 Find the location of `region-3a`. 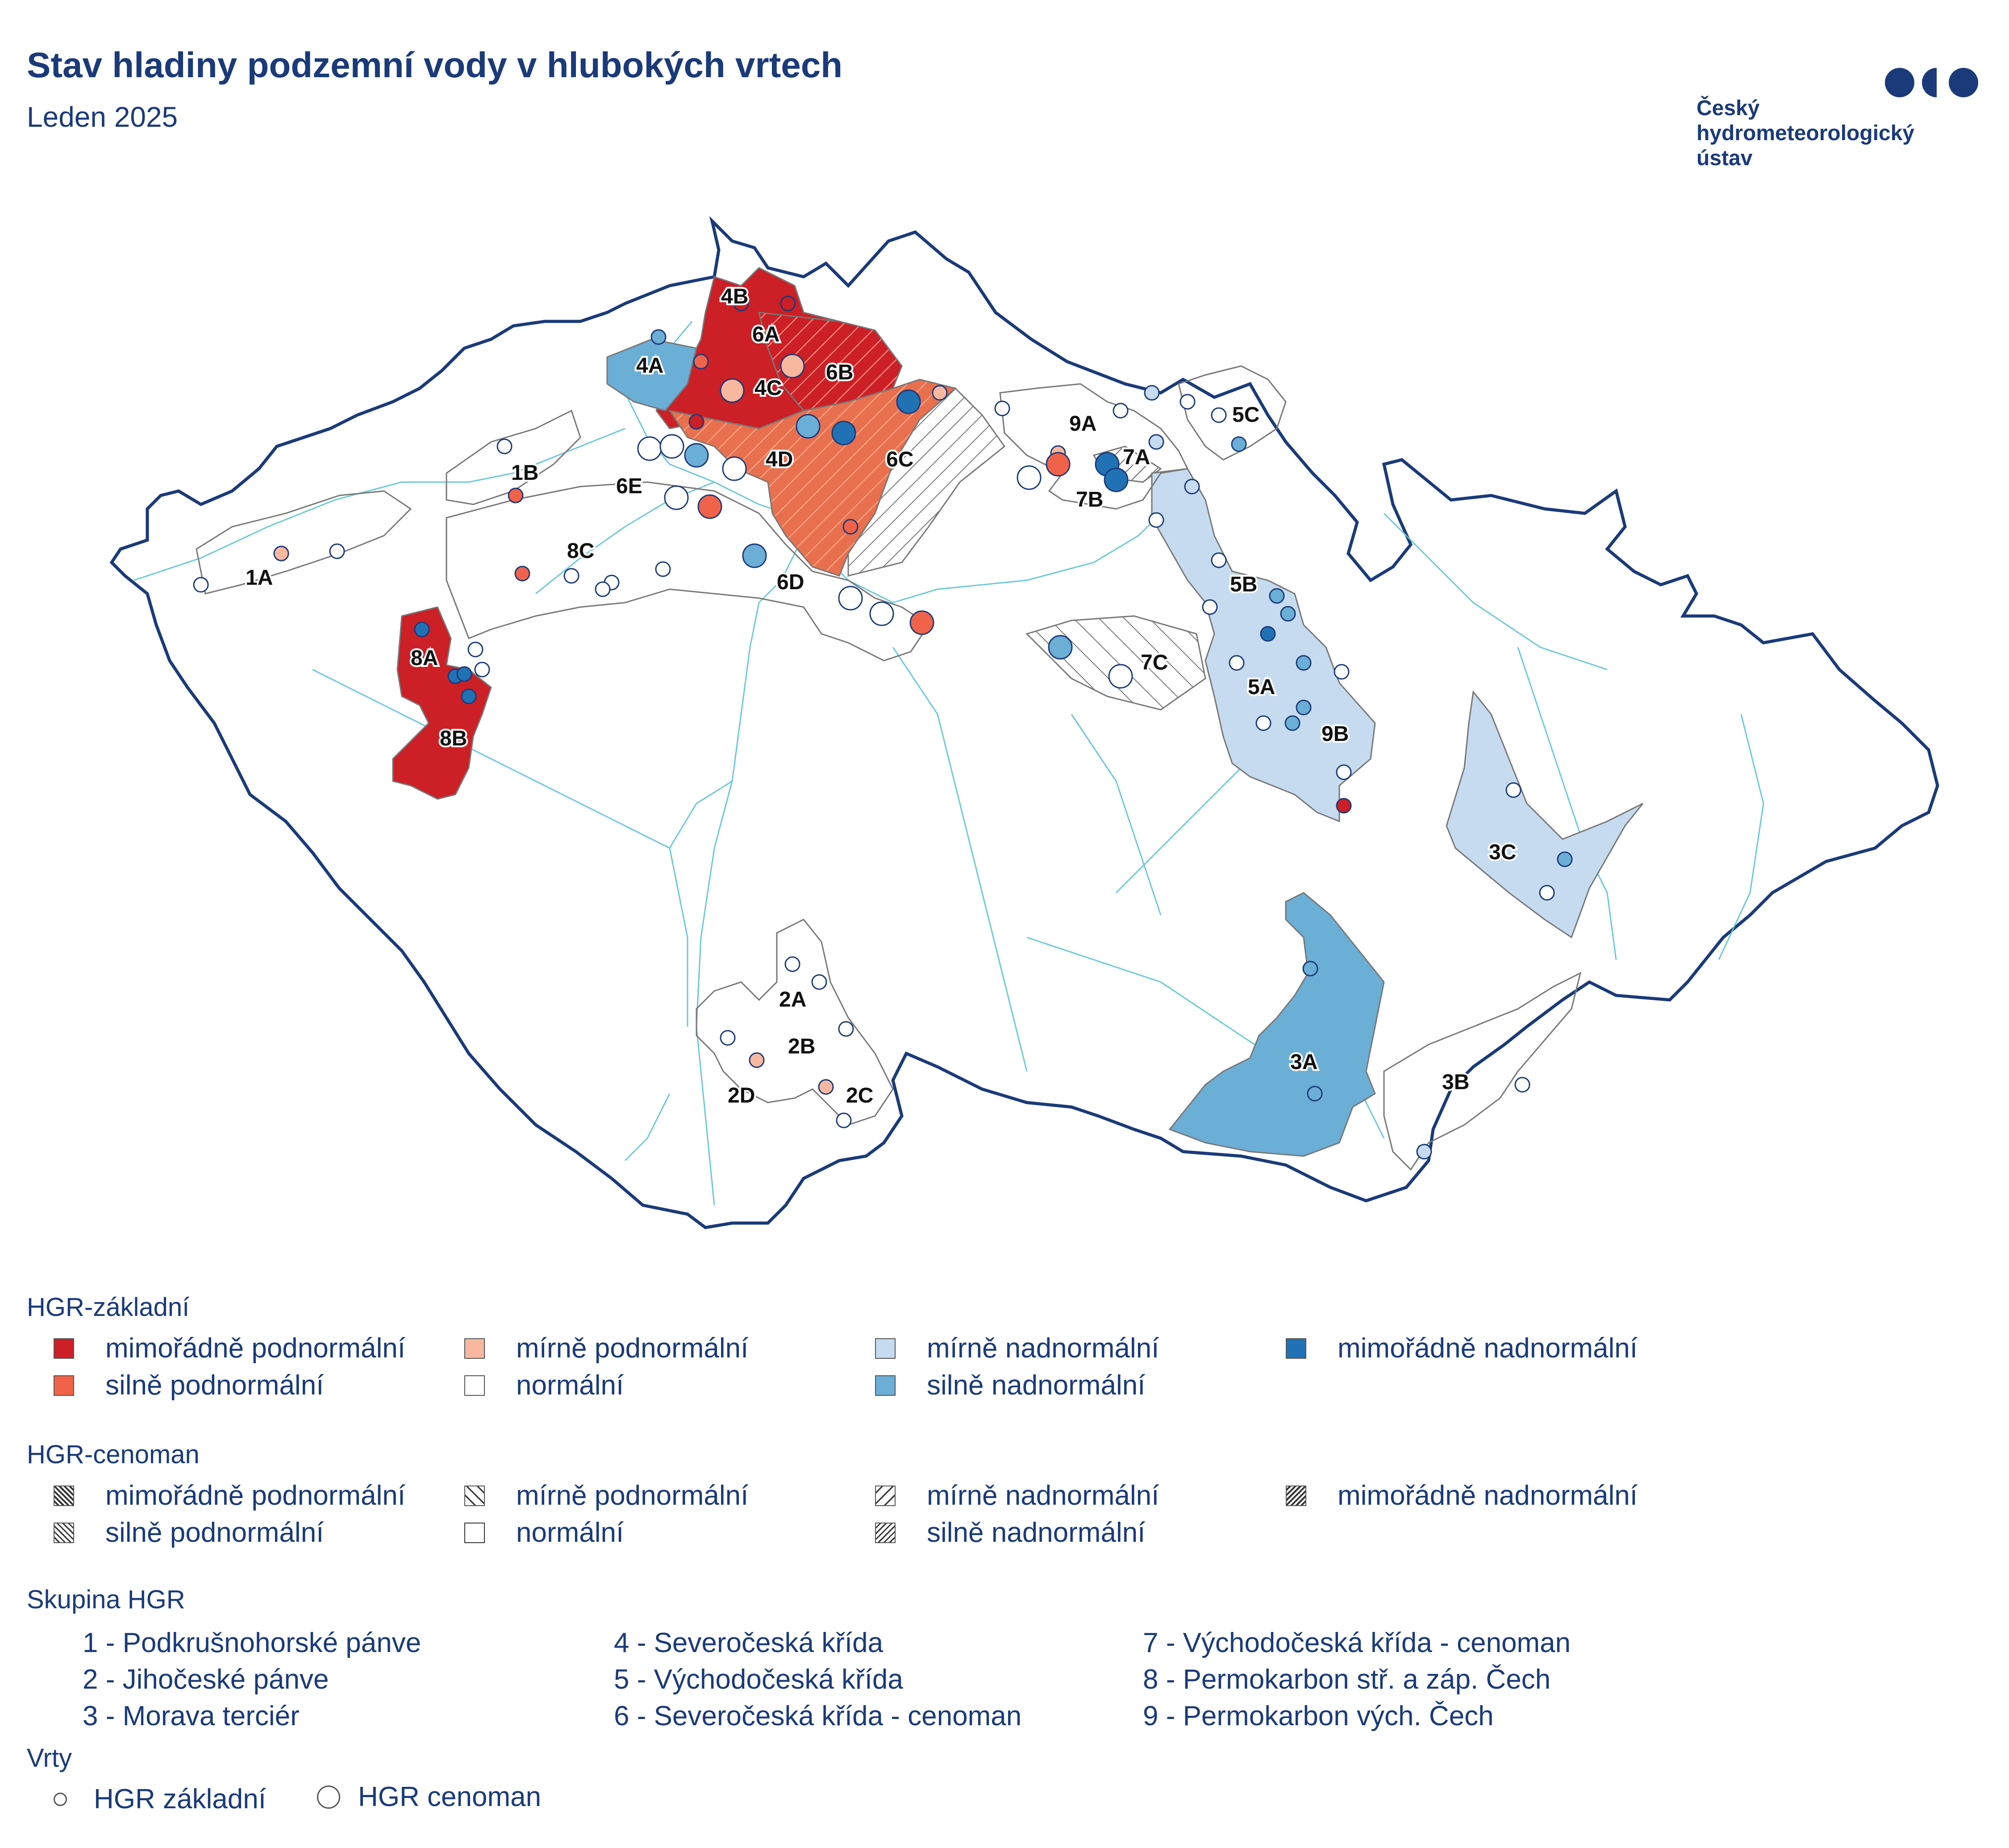

region-3a is located at coordinates (1276, 1024).